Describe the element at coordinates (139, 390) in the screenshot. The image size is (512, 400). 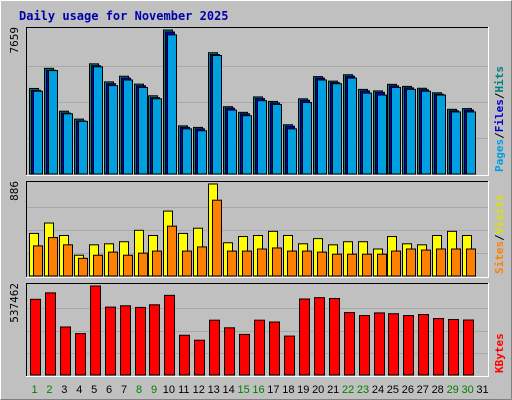
I see `x-tick-label-day-8: 8` at that location.